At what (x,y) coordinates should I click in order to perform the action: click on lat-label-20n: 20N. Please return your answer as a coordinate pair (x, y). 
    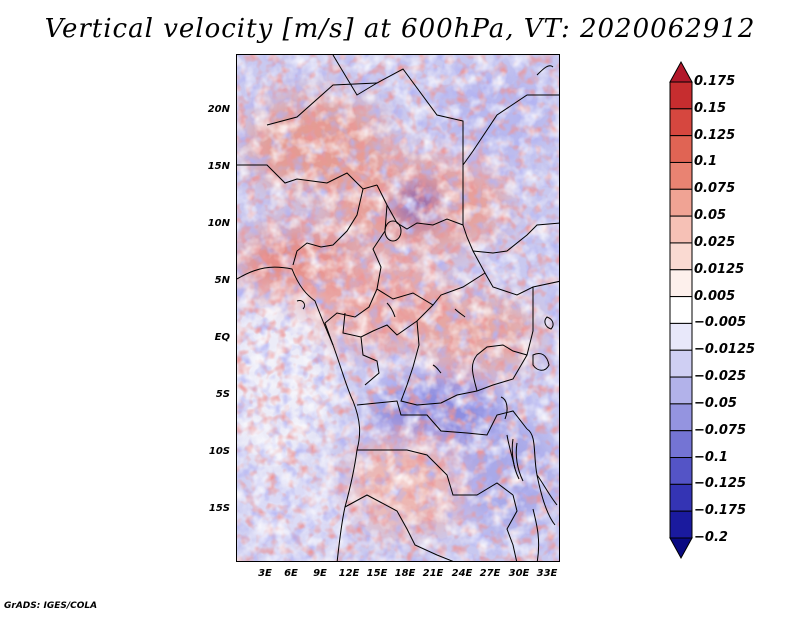
    Looking at the image, I should click on (218, 109).